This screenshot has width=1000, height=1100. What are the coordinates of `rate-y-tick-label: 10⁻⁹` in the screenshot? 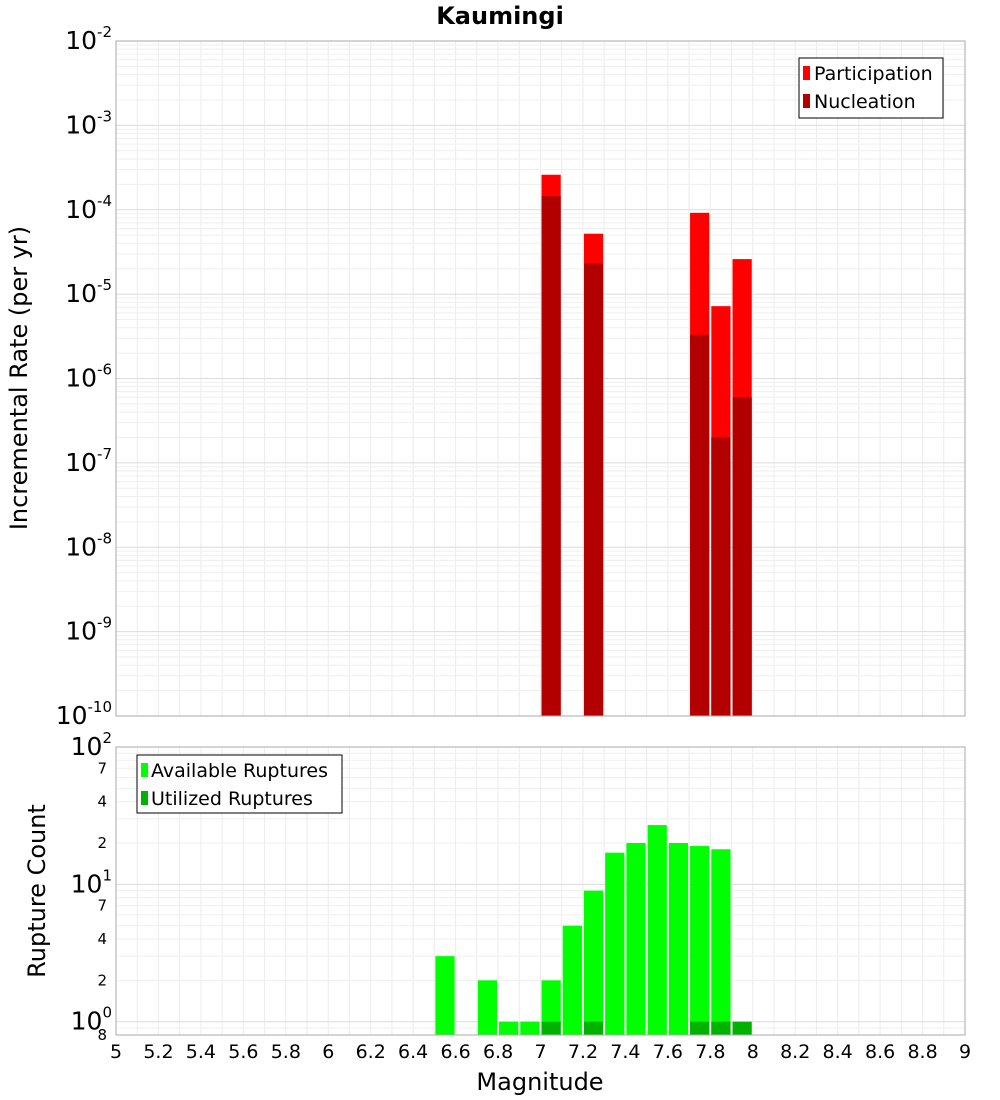 It's located at (88, 630).